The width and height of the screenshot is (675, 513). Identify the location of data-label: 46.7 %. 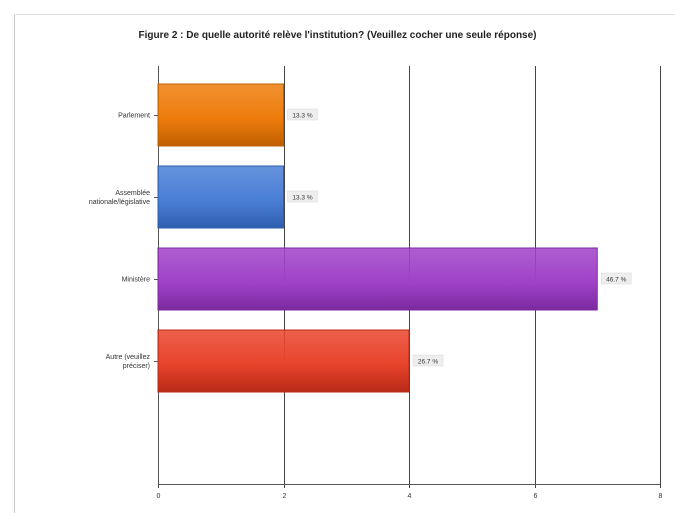
(616, 280).